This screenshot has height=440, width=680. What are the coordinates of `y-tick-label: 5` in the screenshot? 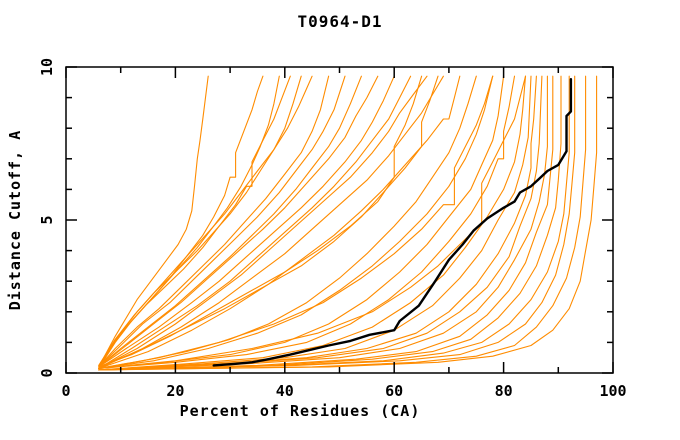 It's located at (47, 219).